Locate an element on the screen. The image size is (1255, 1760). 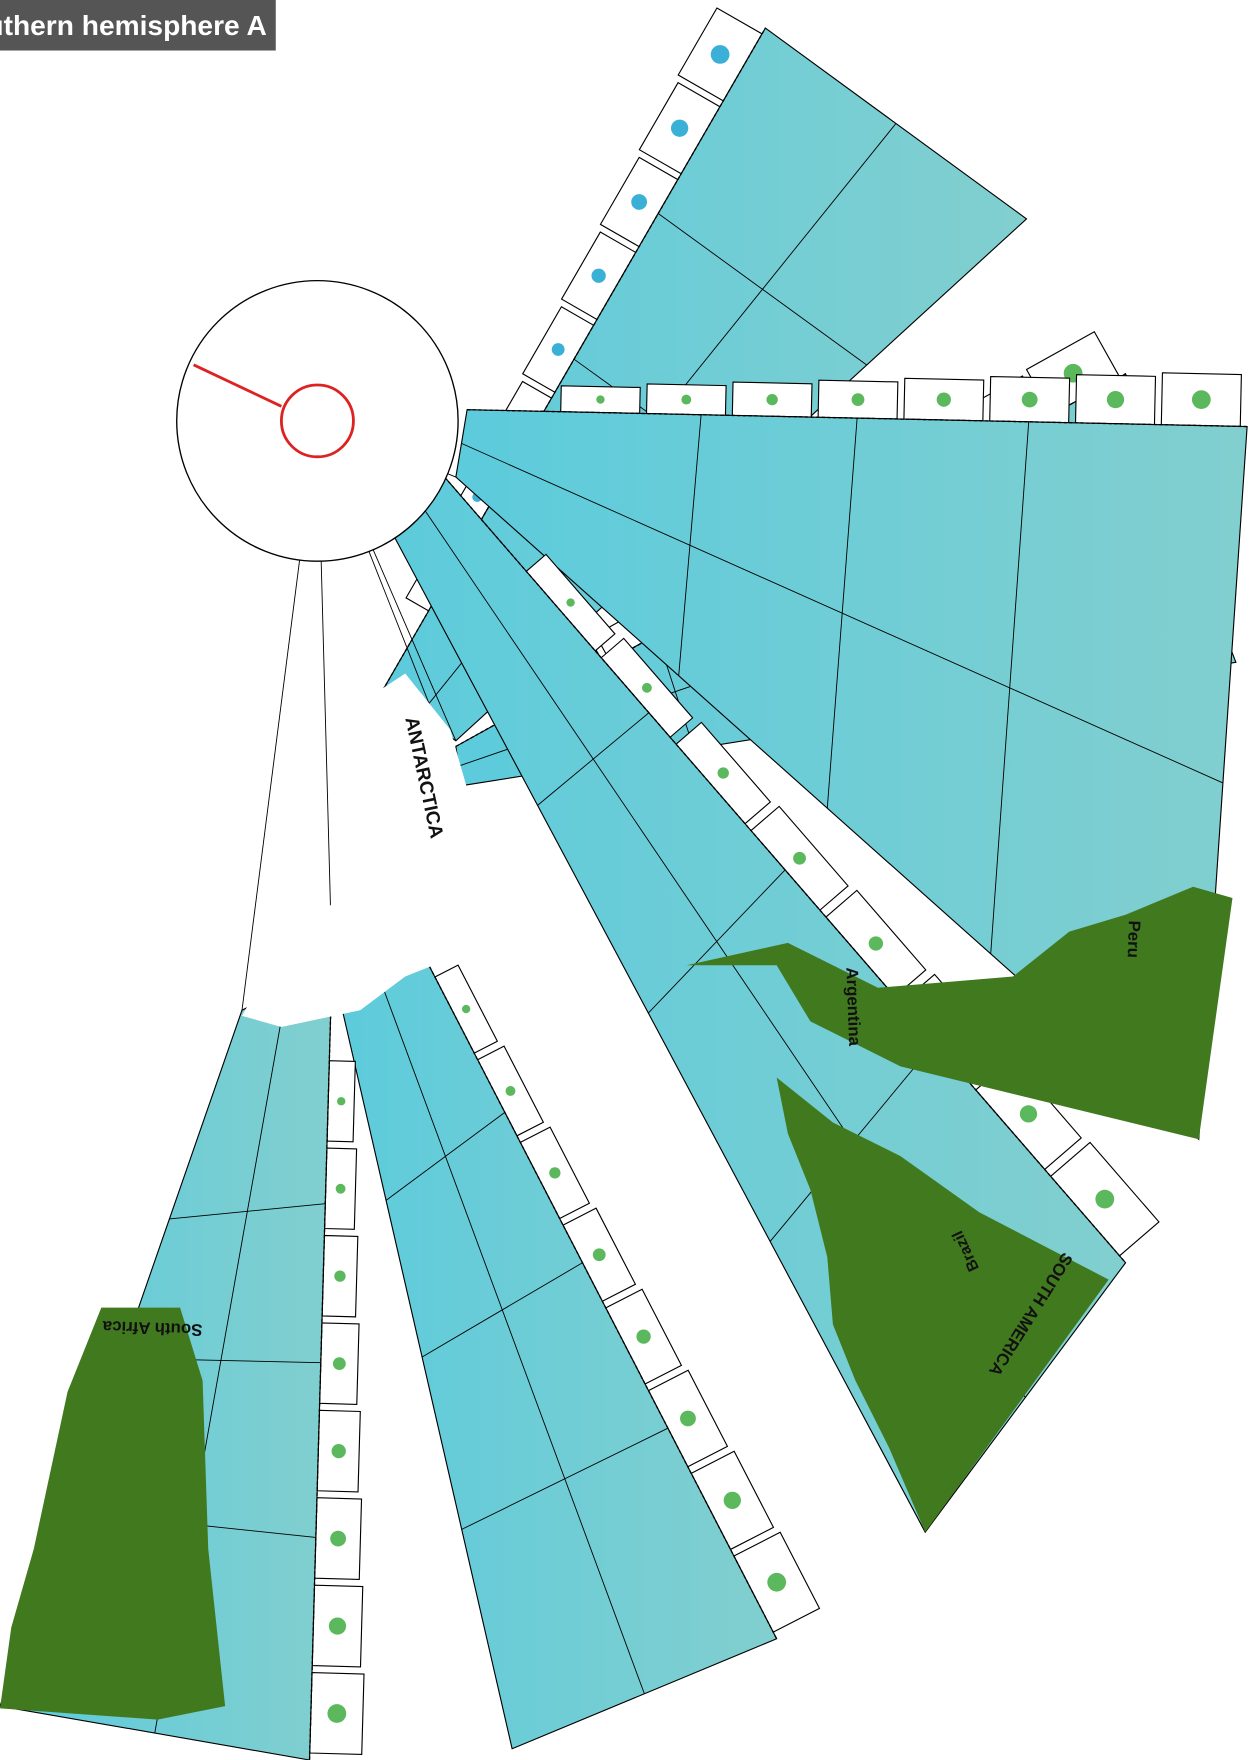
land-south-america-west is located at coordinates (959, 1013).